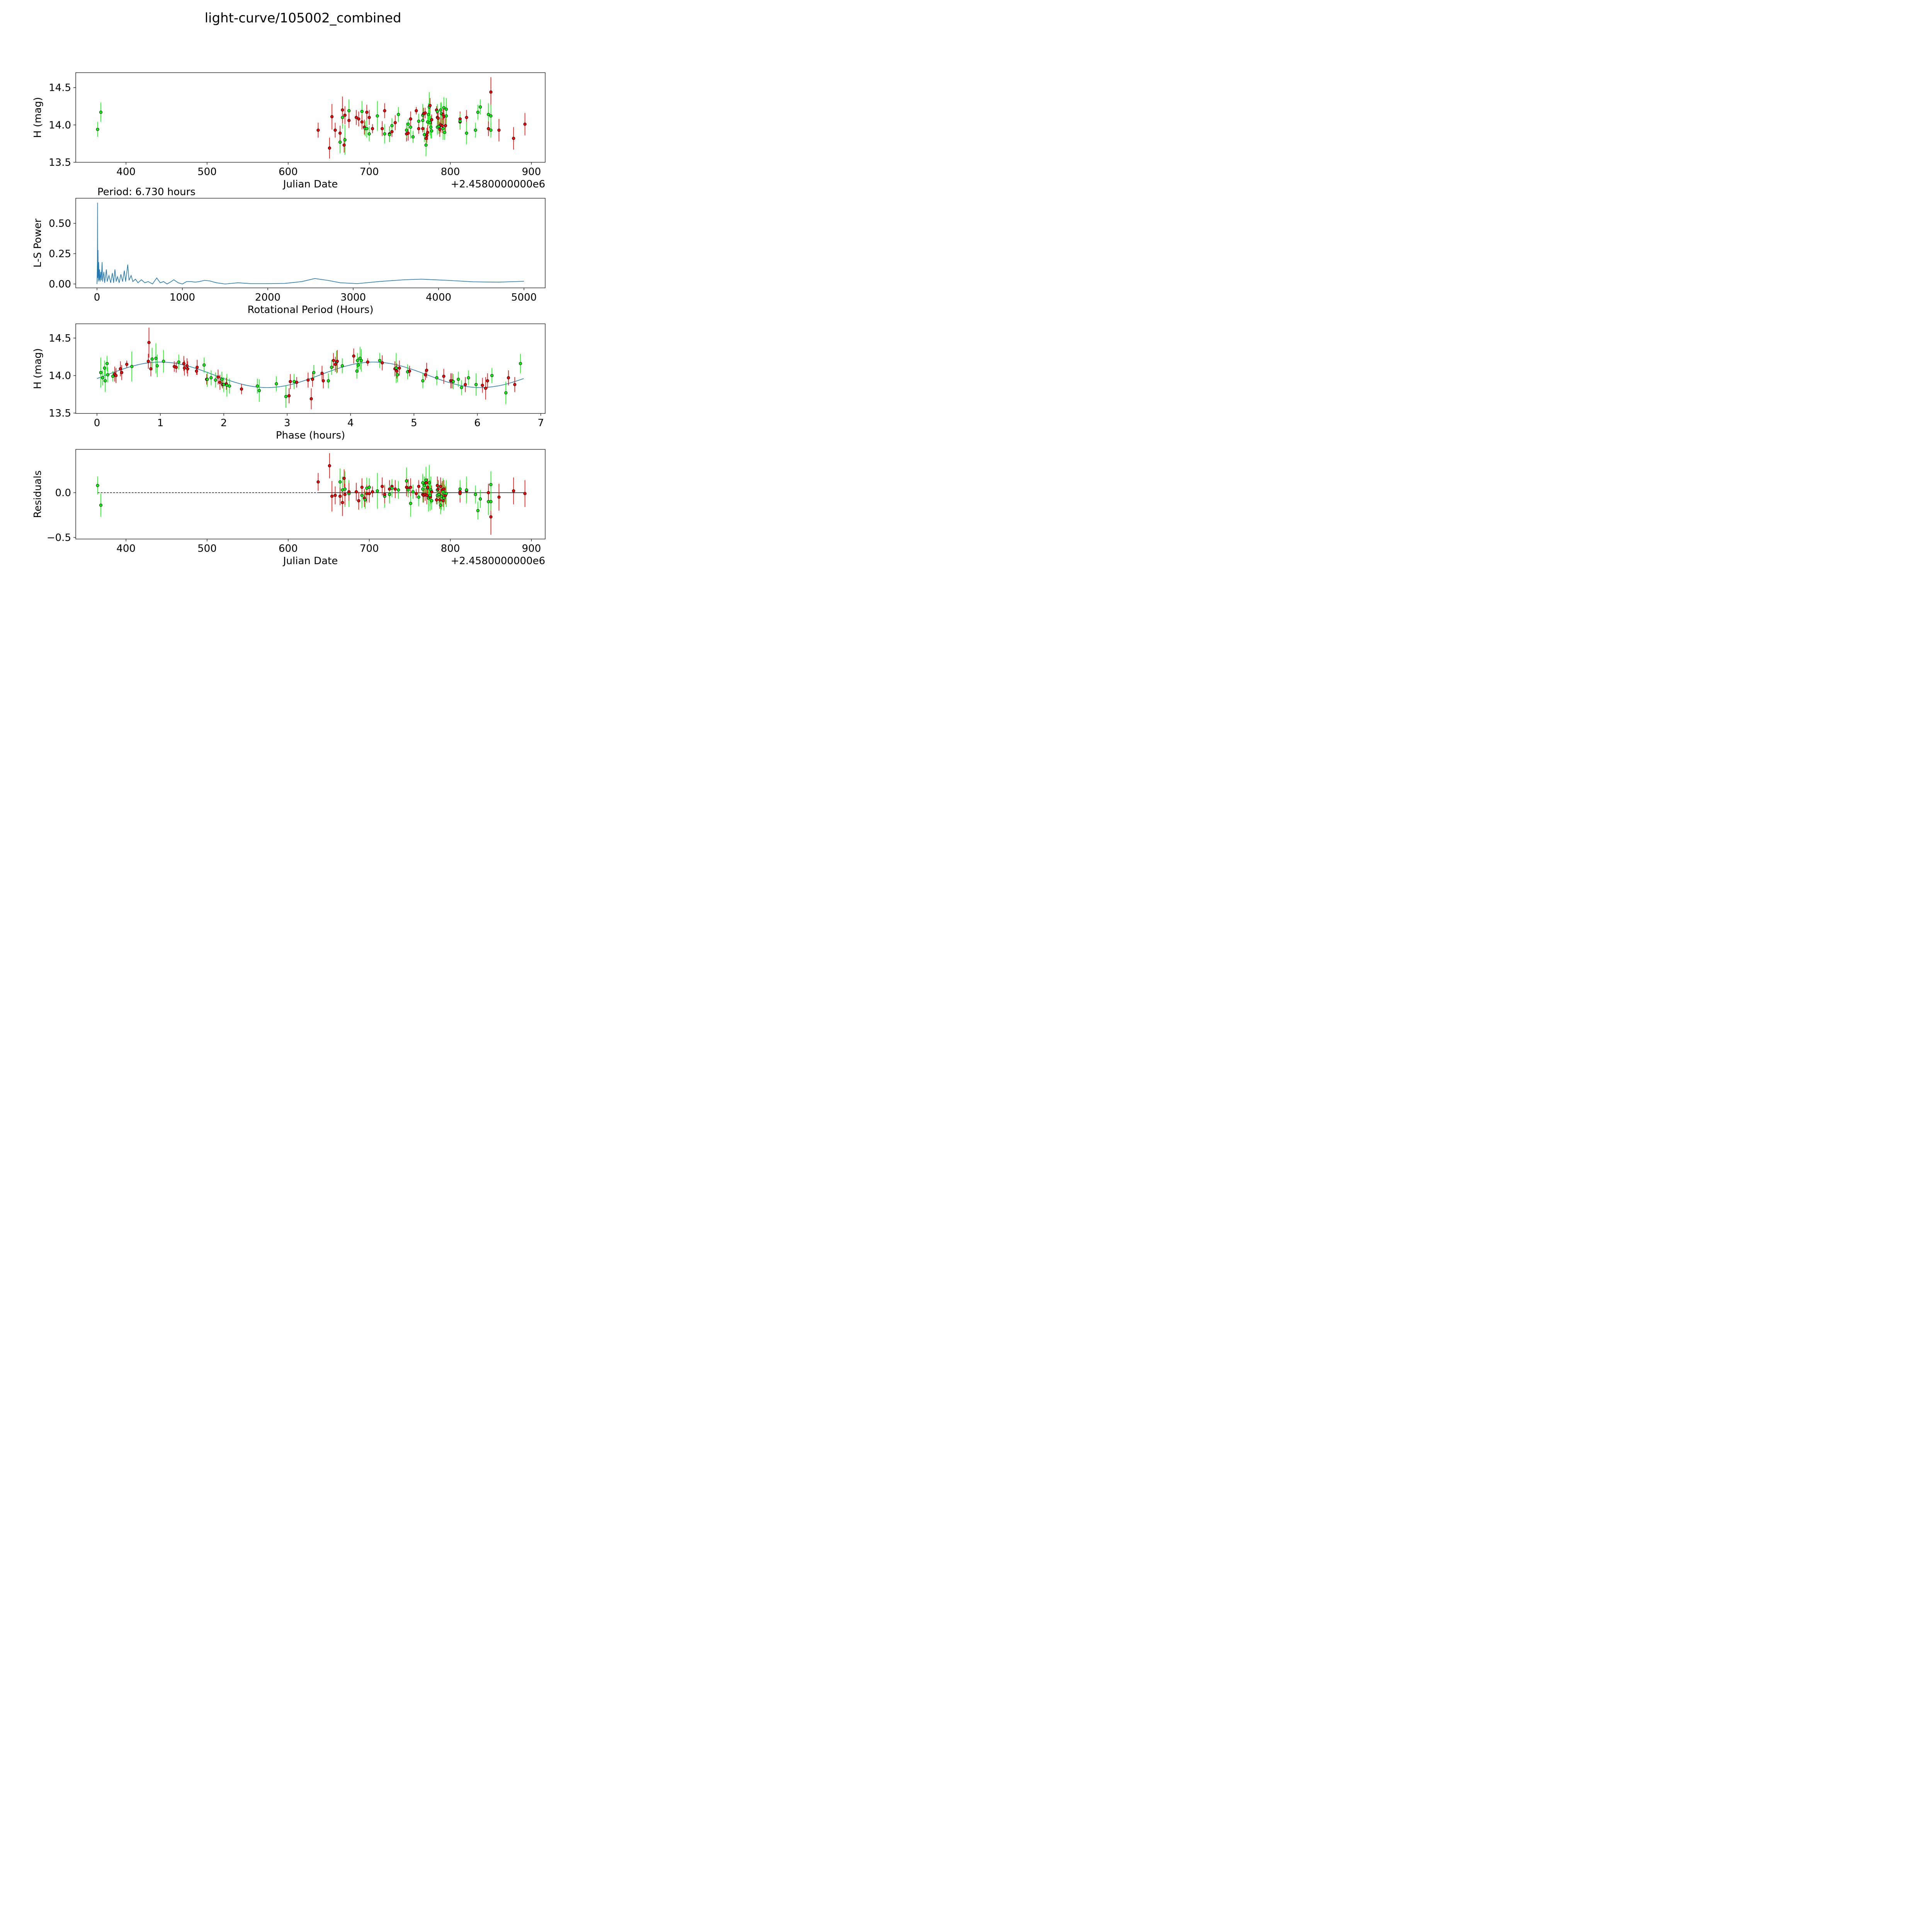  Describe the element at coordinates (224, 423) in the screenshot. I see `x-tick-label: 2` at that location.